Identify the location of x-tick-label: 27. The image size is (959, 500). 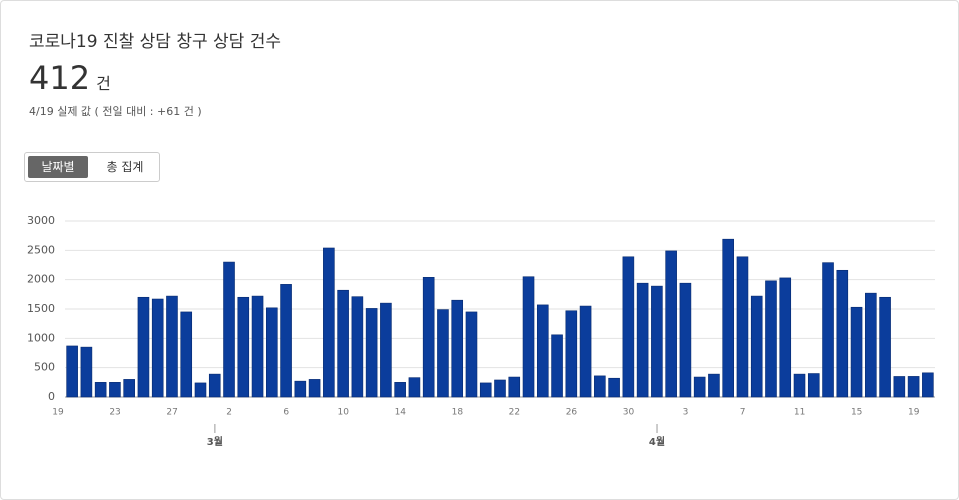
(171, 413).